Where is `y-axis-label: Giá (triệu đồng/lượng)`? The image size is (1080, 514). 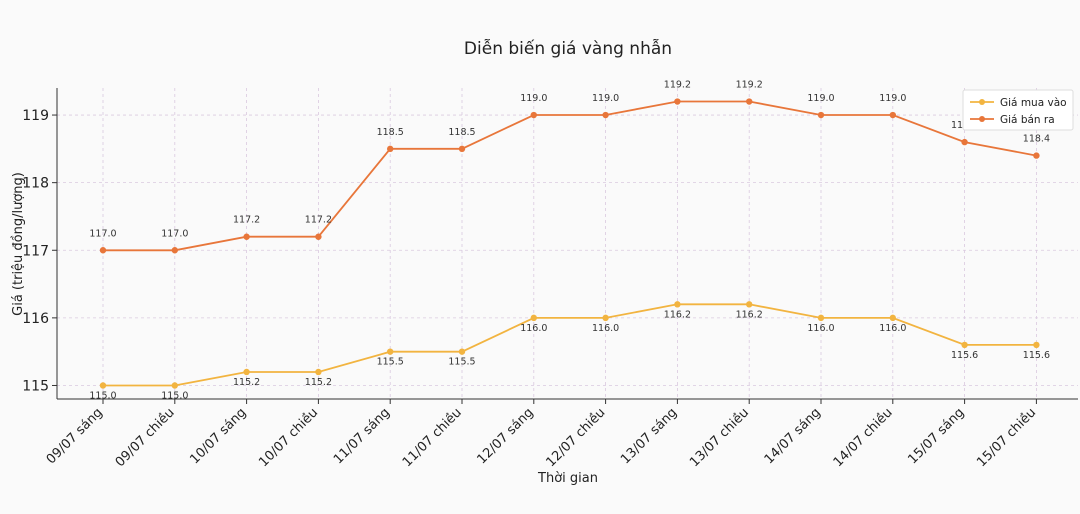
y-axis-label: Giá (triệu đồng/lượng) is located at coordinates (18, 244).